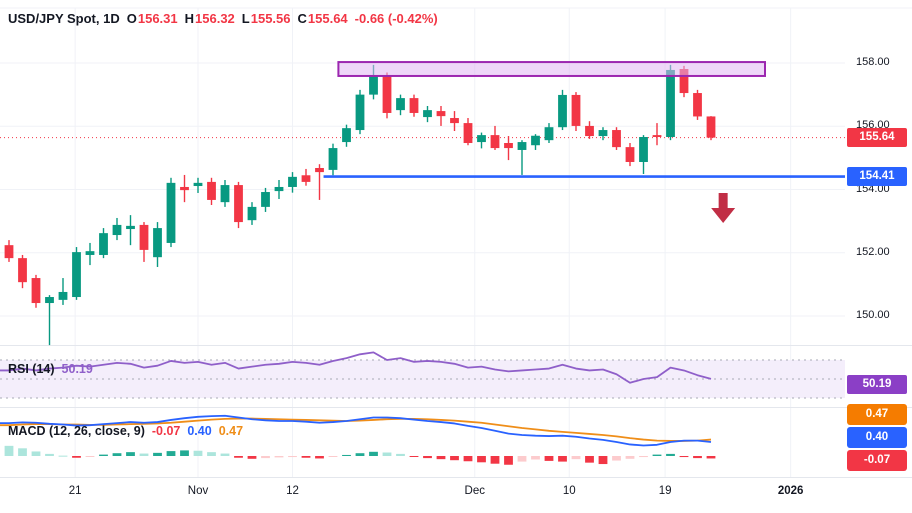 This screenshot has height=513, width=912. Describe the element at coordinates (877, 137) in the screenshot. I see `last-price-badge: 155.64` at that location.